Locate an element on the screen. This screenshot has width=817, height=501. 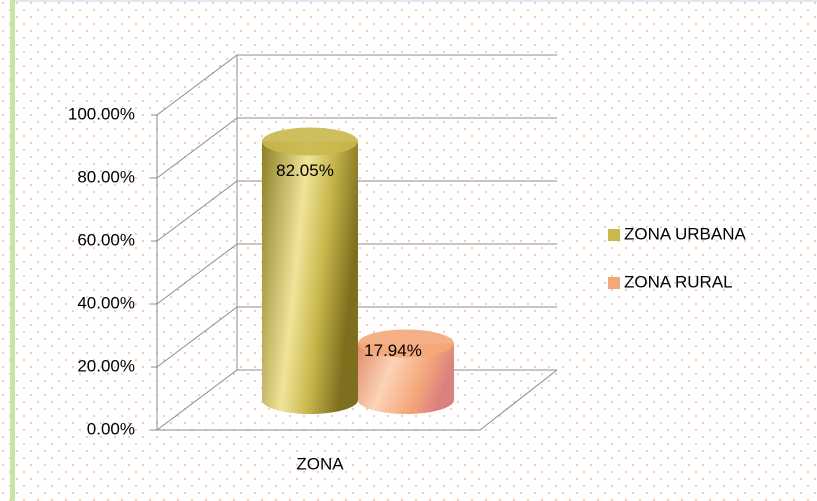
legend-label: ZONA URBANA is located at coordinates (685, 233).